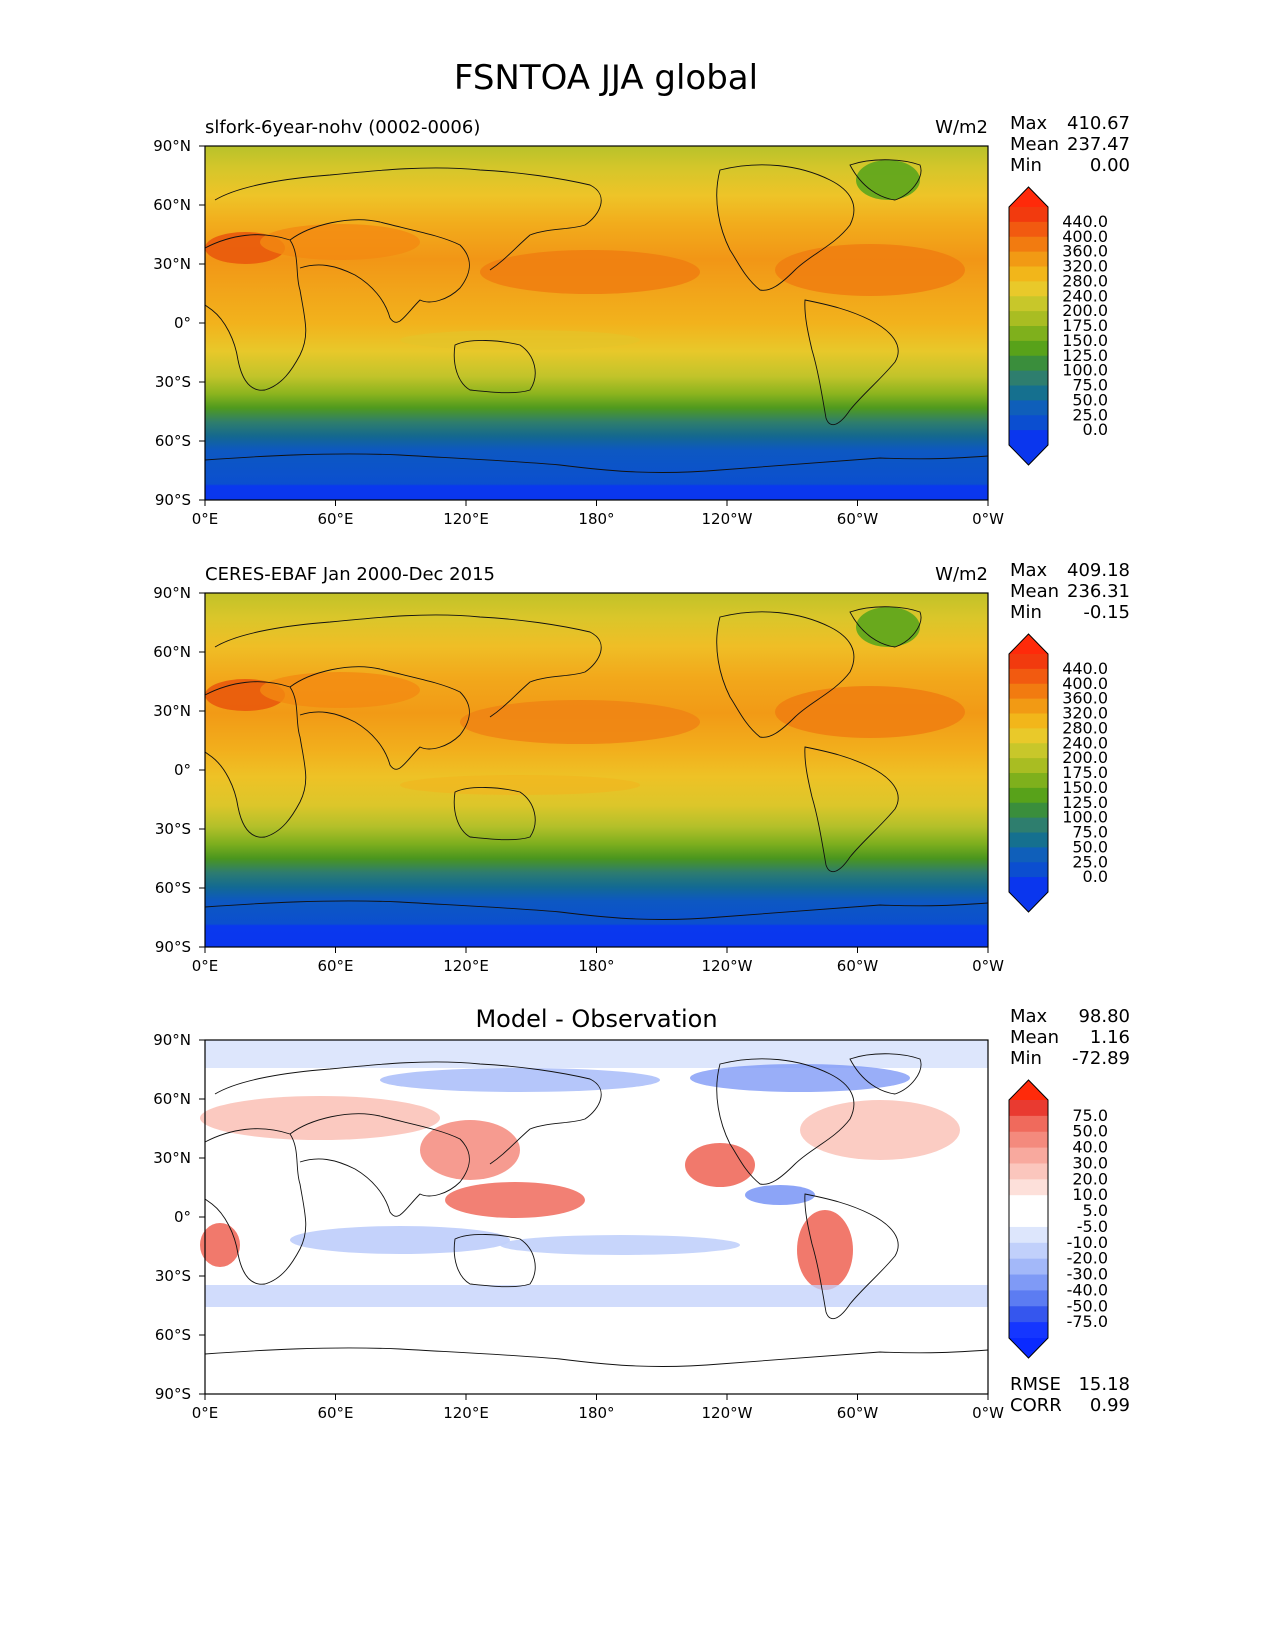 This screenshot has width=1275, height=1650. Describe the element at coordinates (1085, 310) in the screenshot. I see `colorbar-tick-label: 200.0` at that location.